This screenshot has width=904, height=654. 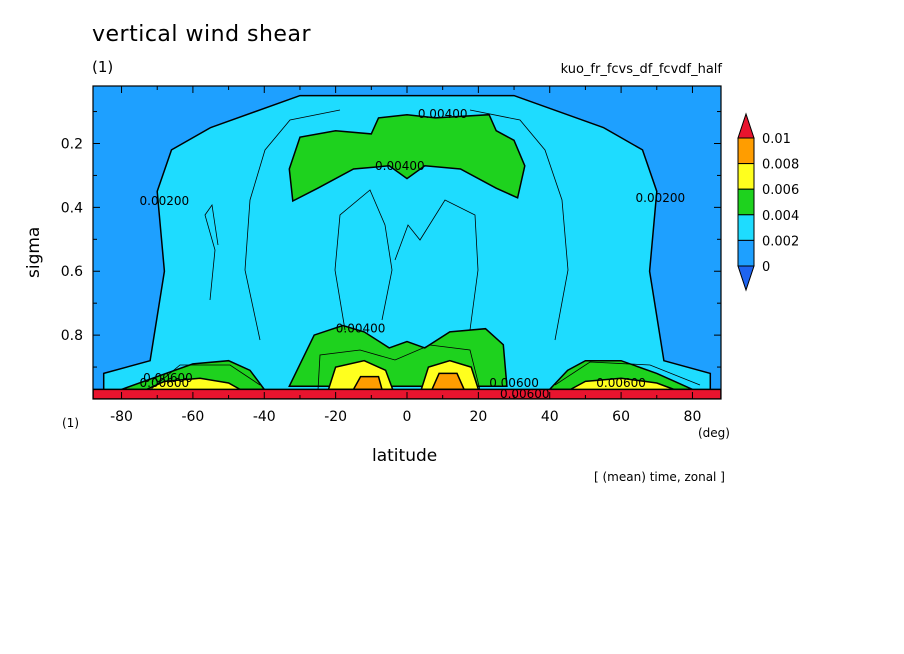 What do you see at coordinates (621, 417) in the screenshot?
I see `x-tick-label: 60` at bounding box center [621, 417].